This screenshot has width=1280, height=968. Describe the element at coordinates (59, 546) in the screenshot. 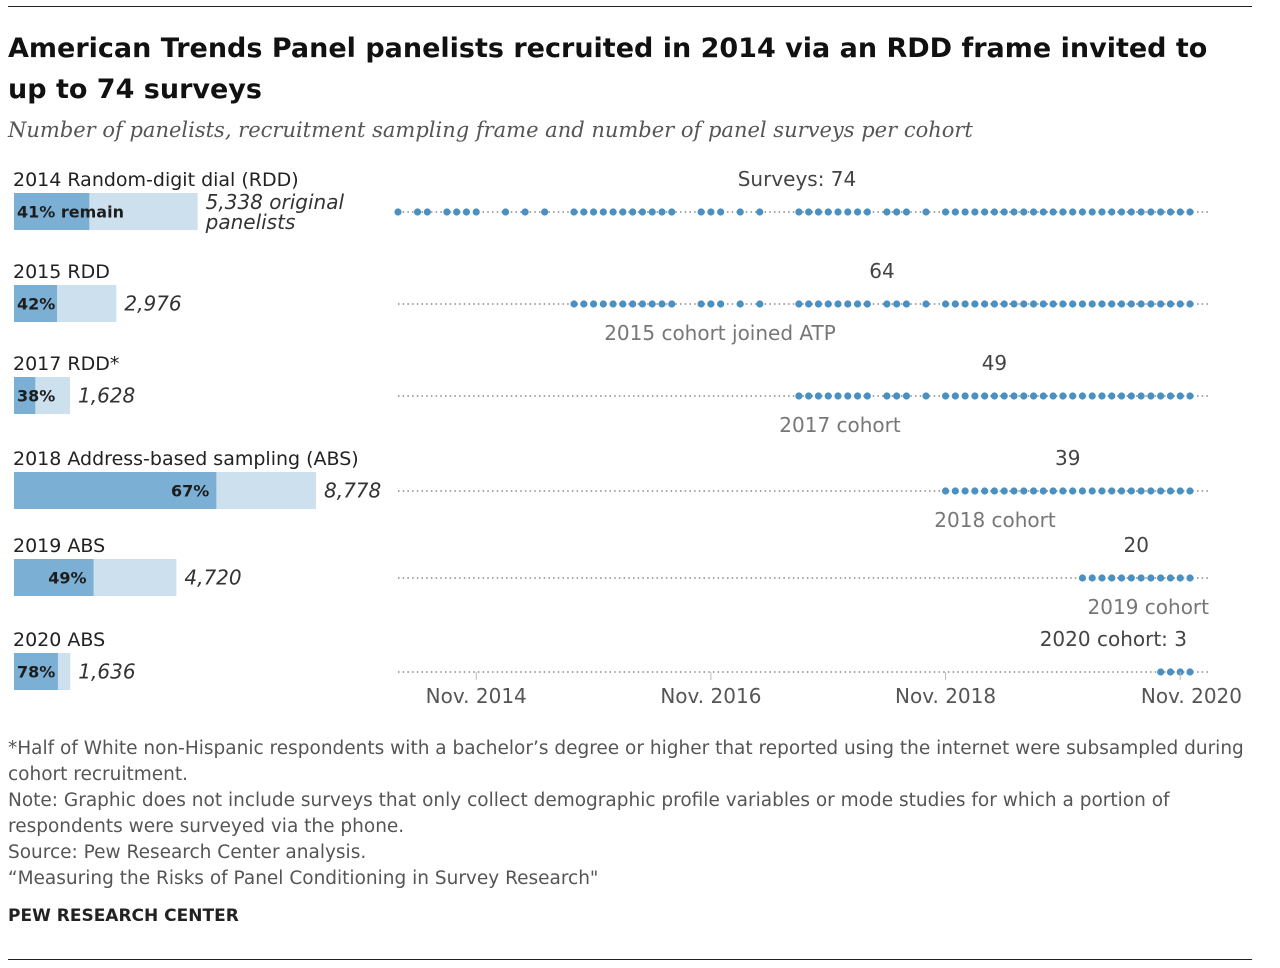

I see `cohort-label: 2019 ABS` at that location.